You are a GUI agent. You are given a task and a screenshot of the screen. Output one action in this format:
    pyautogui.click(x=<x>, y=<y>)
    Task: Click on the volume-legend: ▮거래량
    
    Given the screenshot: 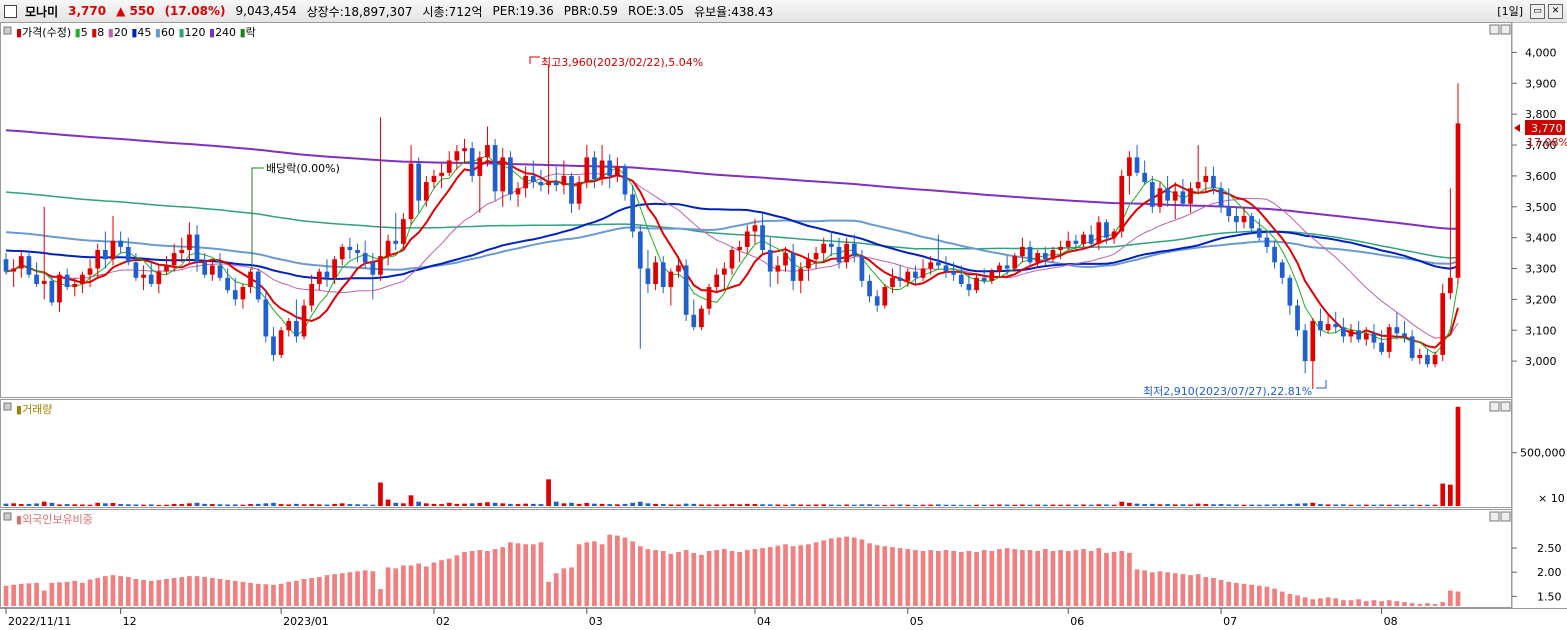 What is the action you would take?
    pyautogui.click(x=34, y=409)
    